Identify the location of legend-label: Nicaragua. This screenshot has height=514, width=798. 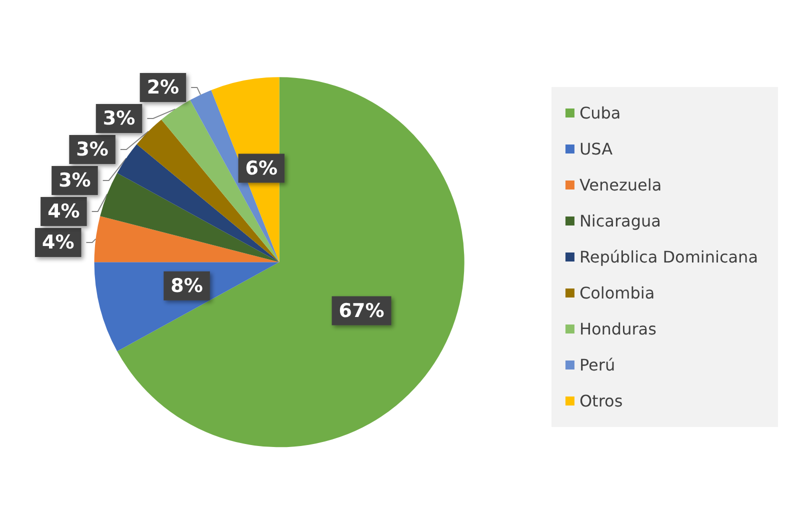
(620, 221).